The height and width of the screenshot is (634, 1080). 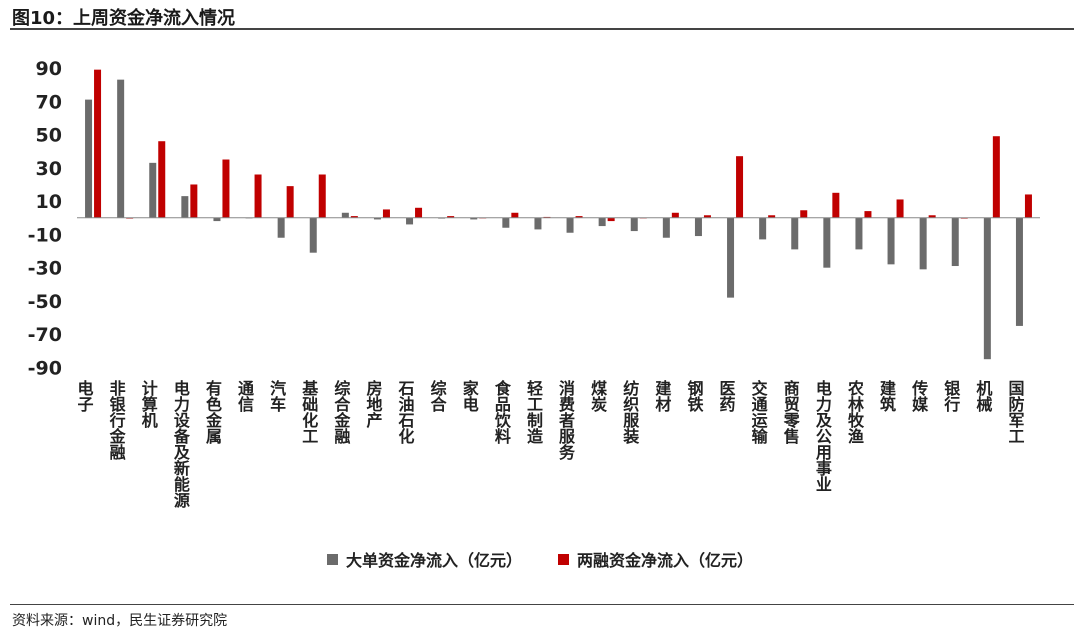 What do you see at coordinates (540, 559) in the screenshot?
I see `chart-legend: 大单资金净流入（亿元） 两融资金净流入（亿元）` at bounding box center [540, 559].